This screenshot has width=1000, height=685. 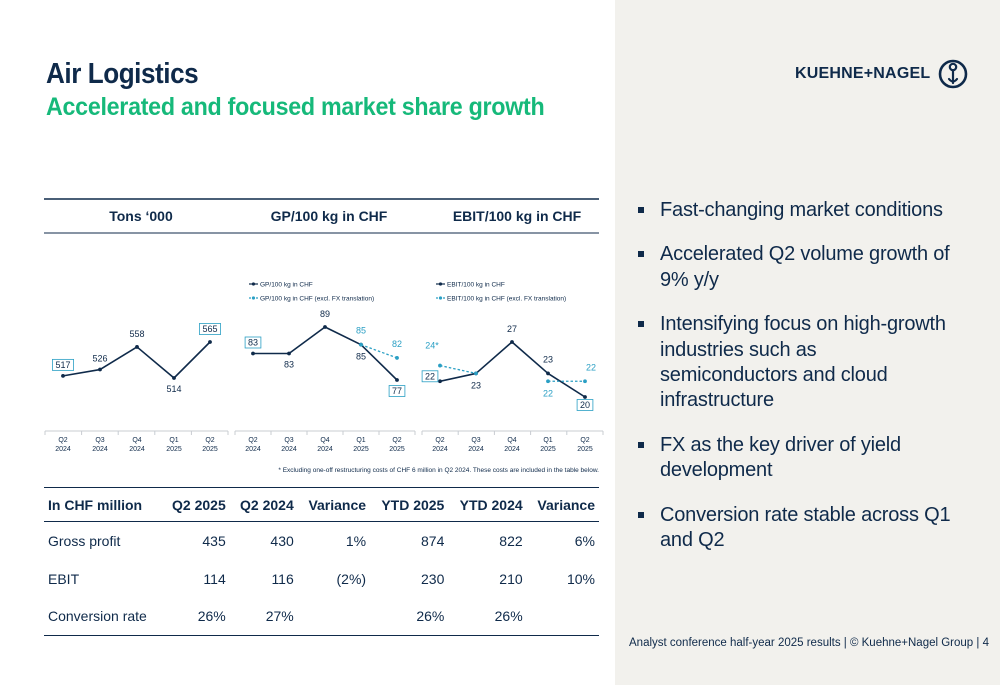 What do you see at coordinates (141, 216) in the screenshot?
I see `panel-header-tons: Tons ‘000` at bounding box center [141, 216].